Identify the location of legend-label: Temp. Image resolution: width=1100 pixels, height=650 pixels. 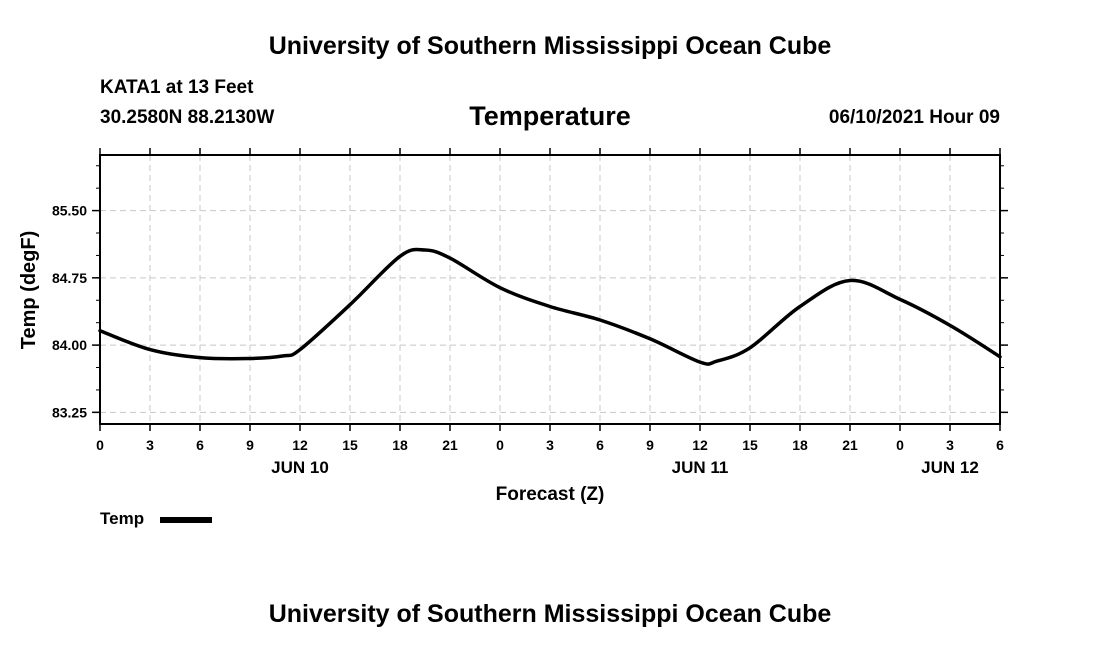
(122, 518).